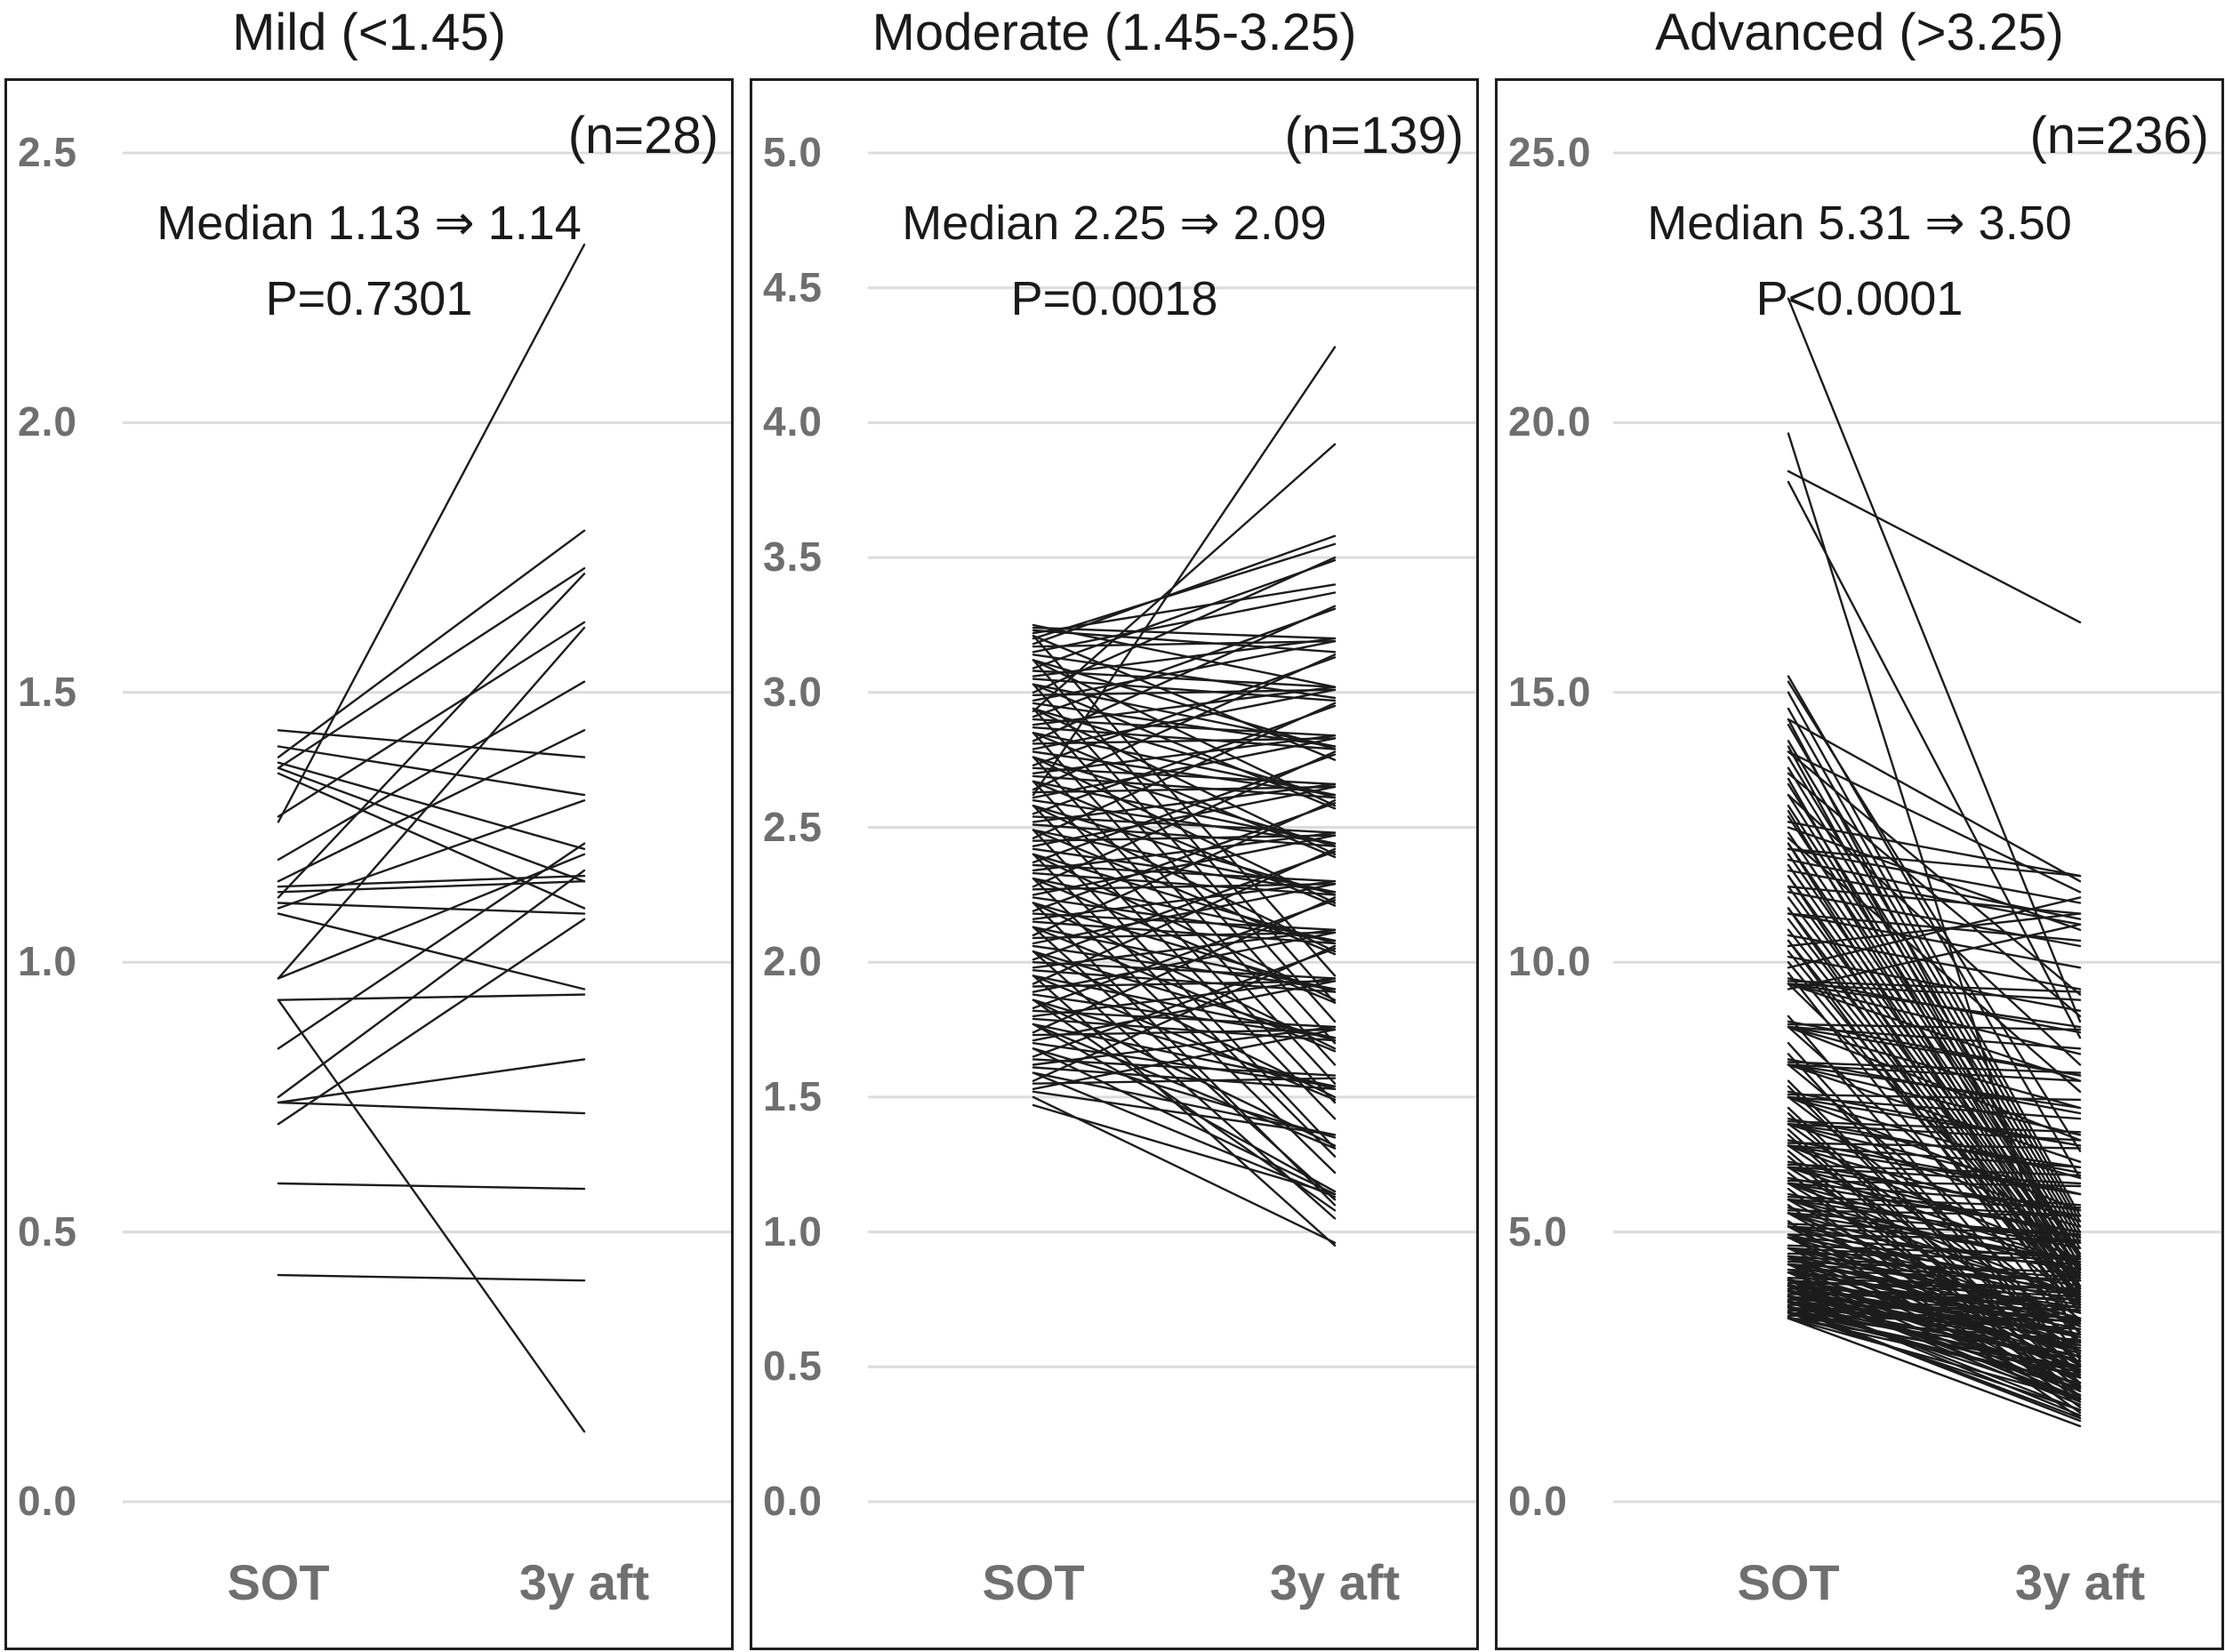  Describe the element at coordinates (48, 961) in the screenshot. I see `y-tick-label: 1.0` at that location.